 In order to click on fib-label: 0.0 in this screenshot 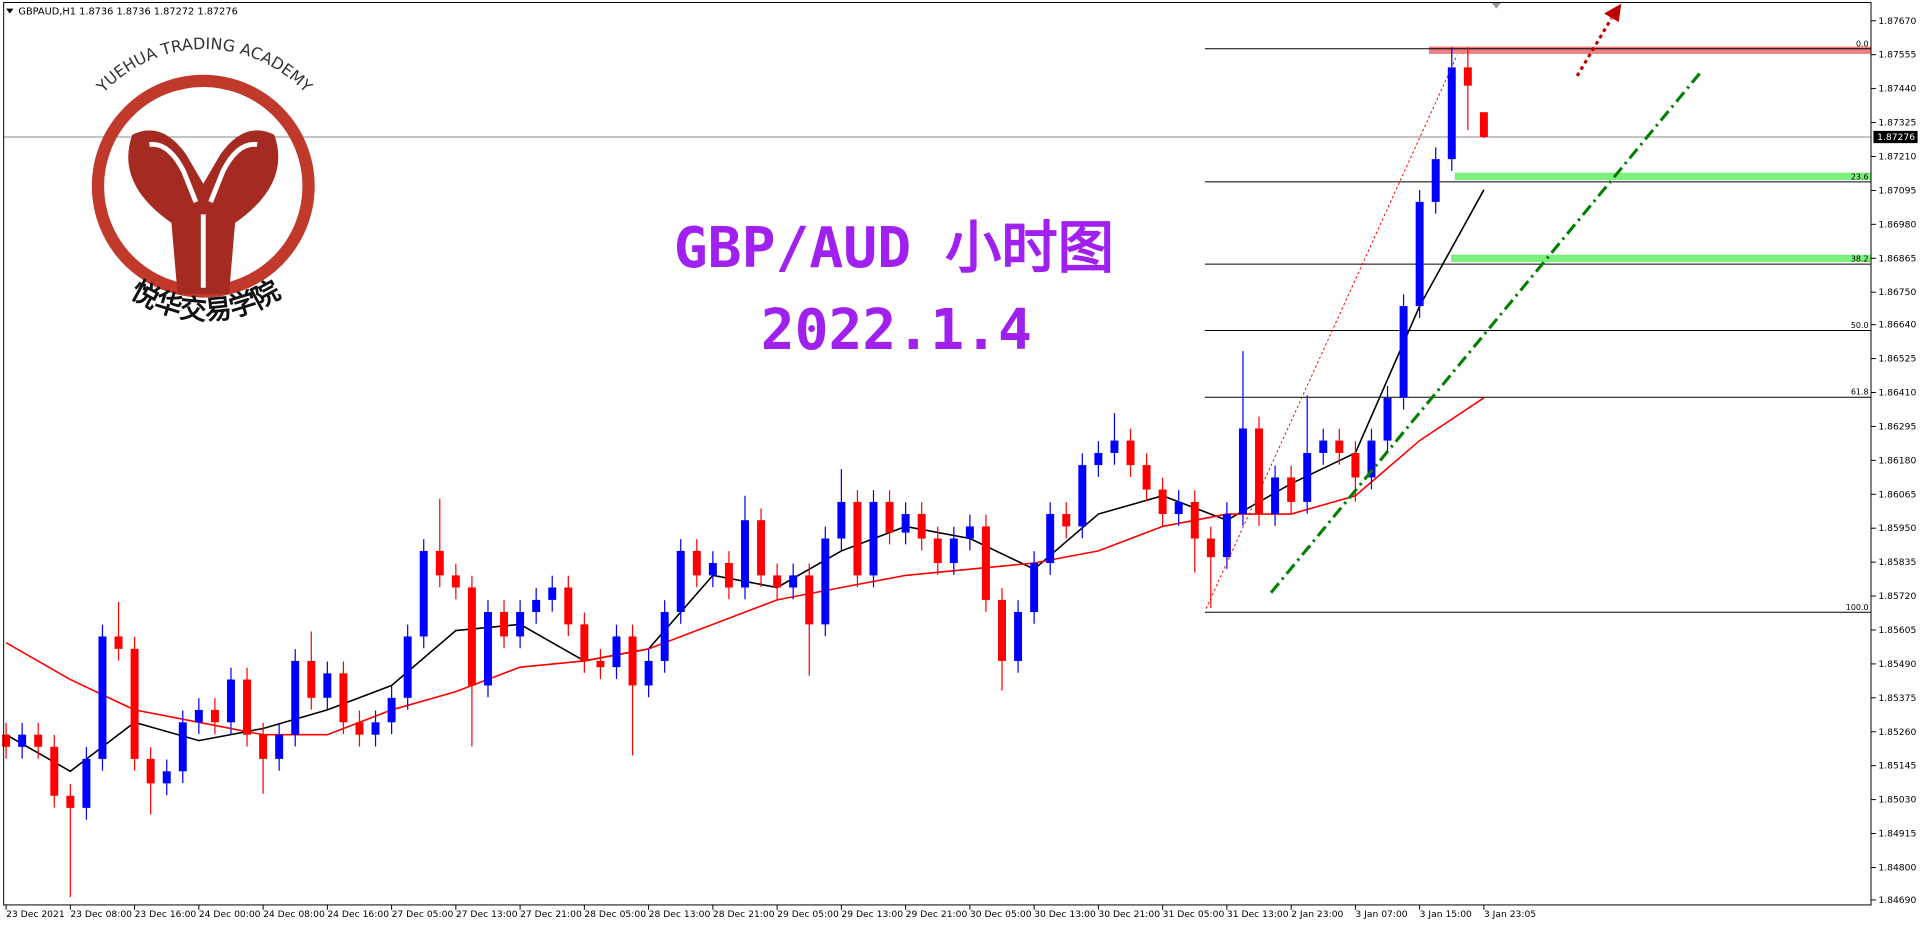, I will do `click(1862, 43)`.